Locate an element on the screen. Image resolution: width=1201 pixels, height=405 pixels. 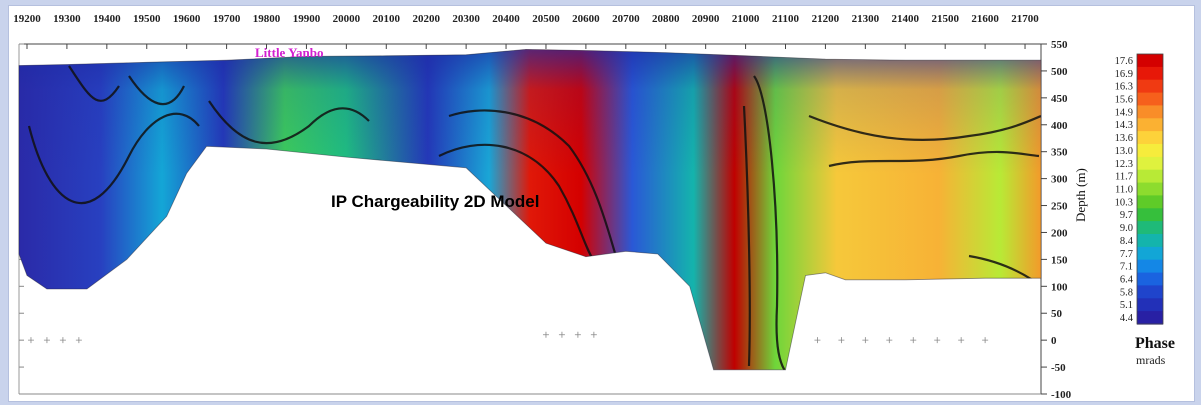
colorbar-label: 13.6 is located at coordinates (1124, 138).